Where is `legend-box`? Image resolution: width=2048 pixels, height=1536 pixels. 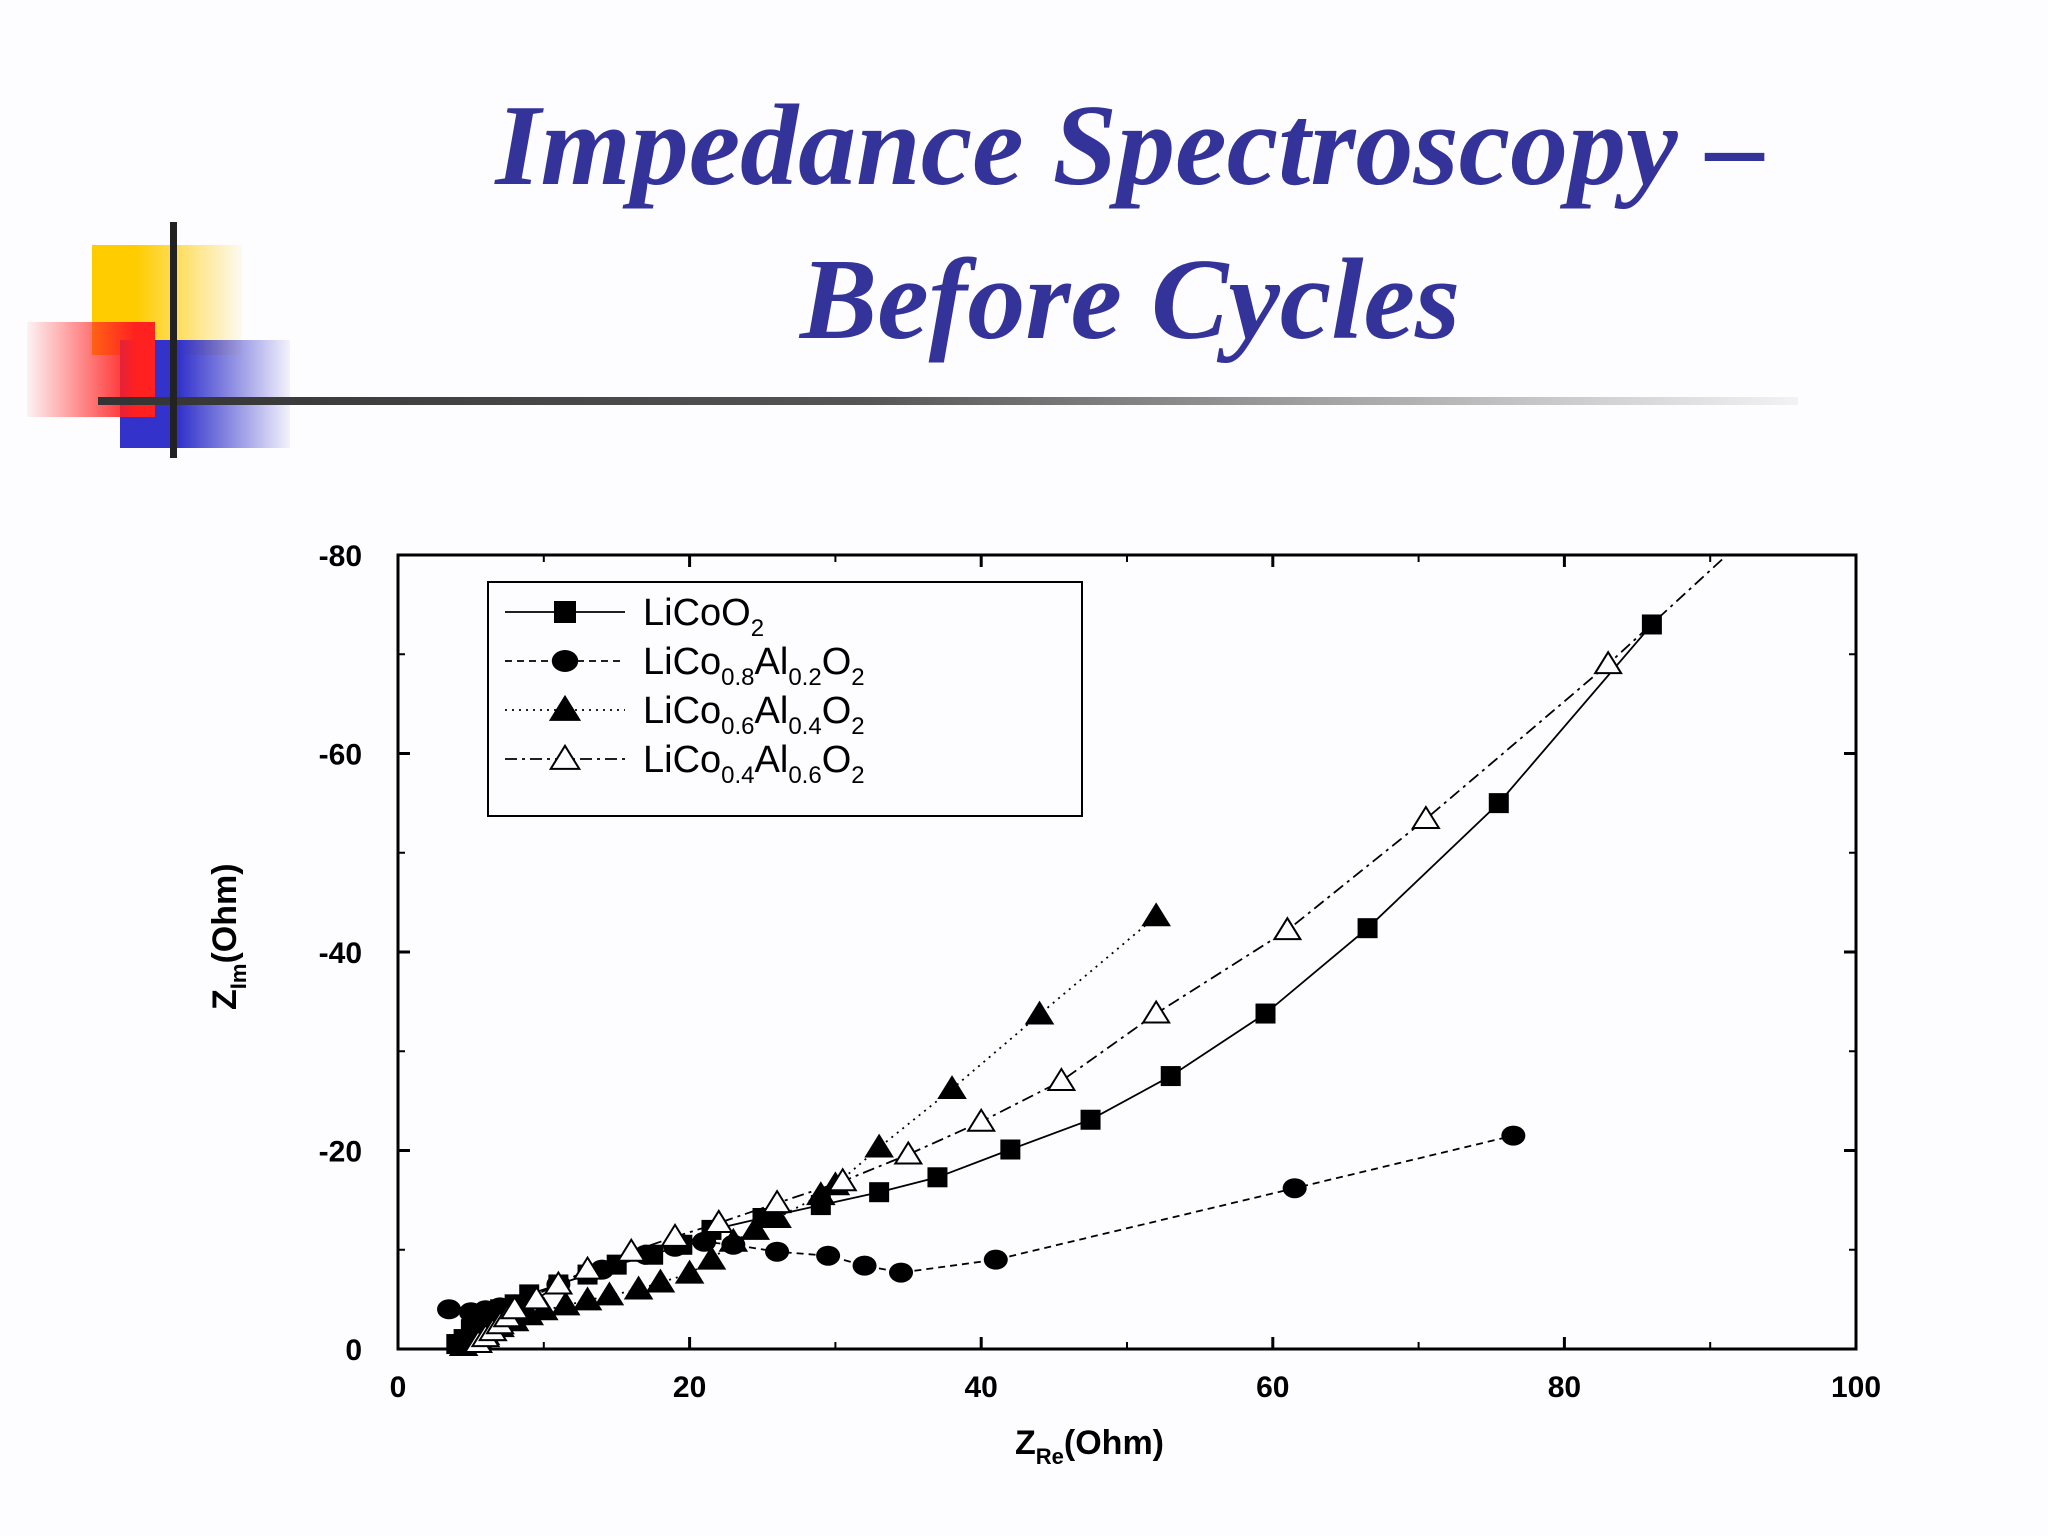
legend-box is located at coordinates (785, 699).